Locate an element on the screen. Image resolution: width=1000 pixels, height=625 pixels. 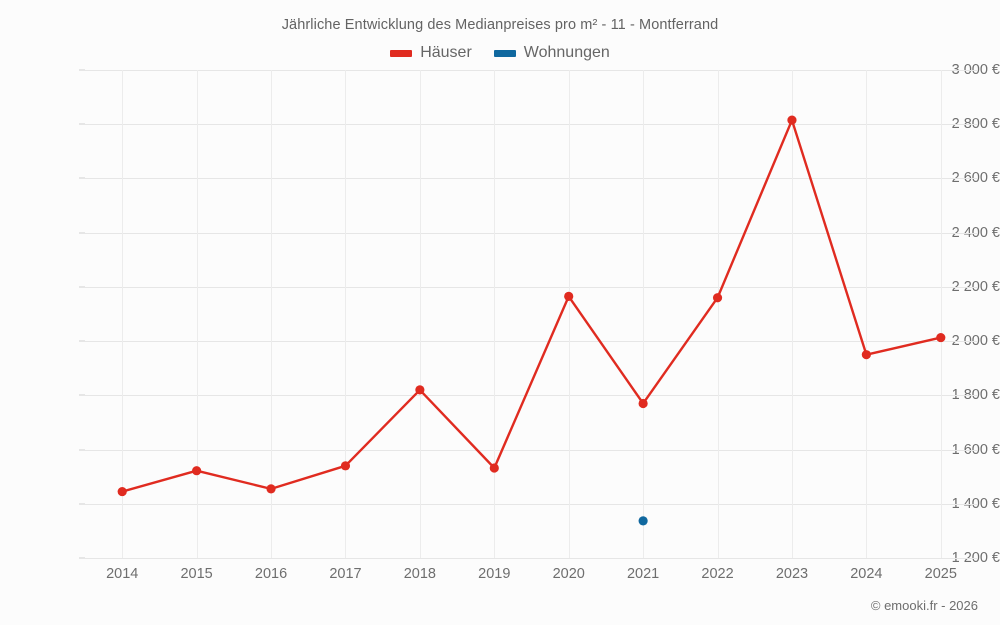
x-axis-tick-label: 2014 is located at coordinates (122, 574).